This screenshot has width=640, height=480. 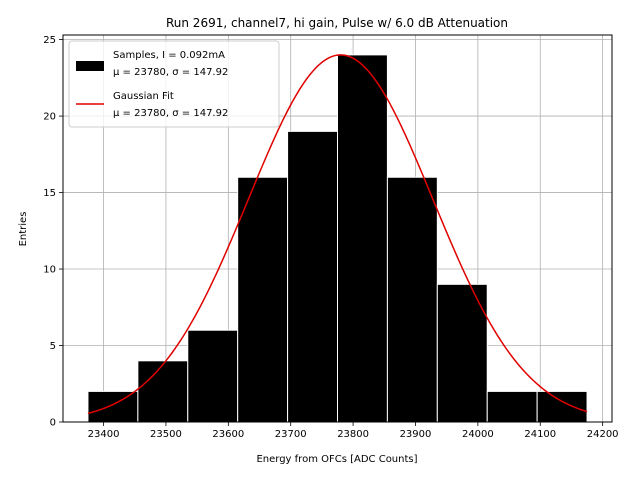 What do you see at coordinates (170, 113) in the screenshot?
I see `legend-stats-fit: μ = 23780, σ = 147.92` at bounding box center [170, 113].